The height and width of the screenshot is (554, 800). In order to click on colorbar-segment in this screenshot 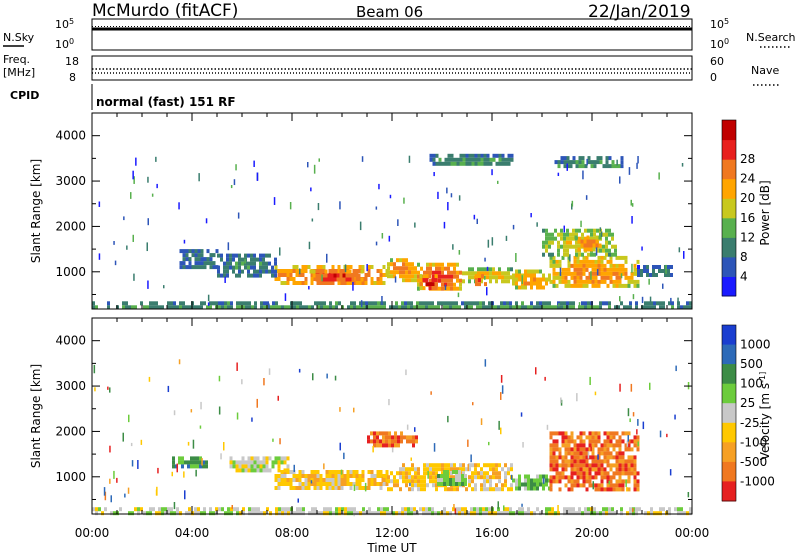, I will do `click(729, 393)`.